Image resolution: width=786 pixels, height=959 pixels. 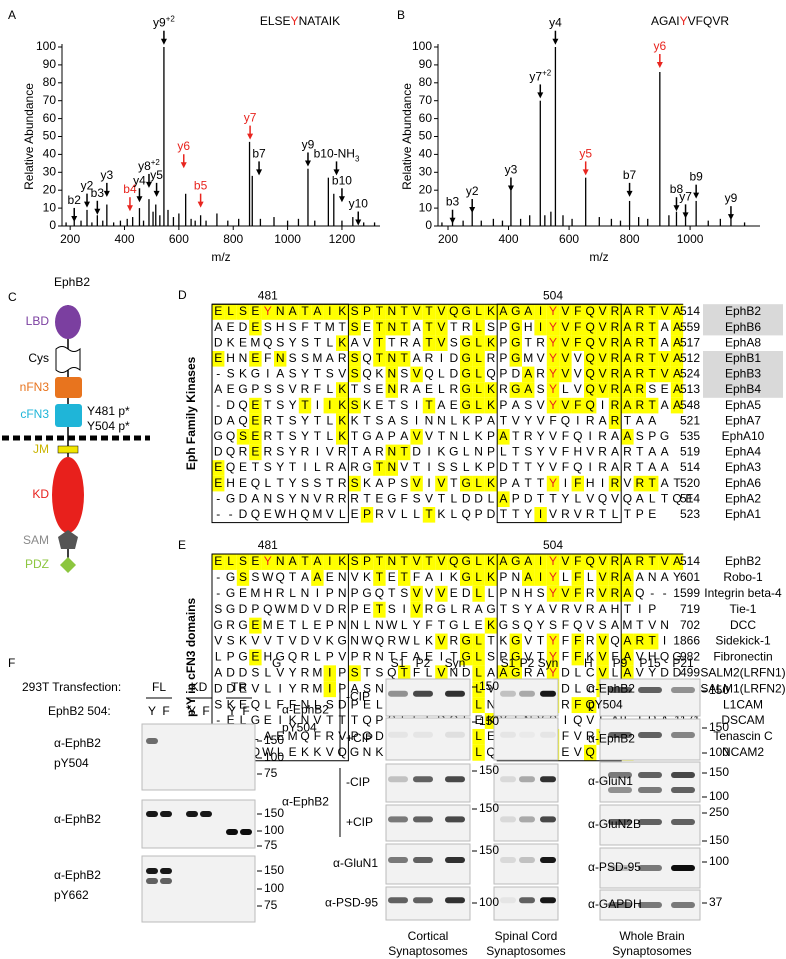 I want to click on domain-label: KD, so click(x=40, y=494).